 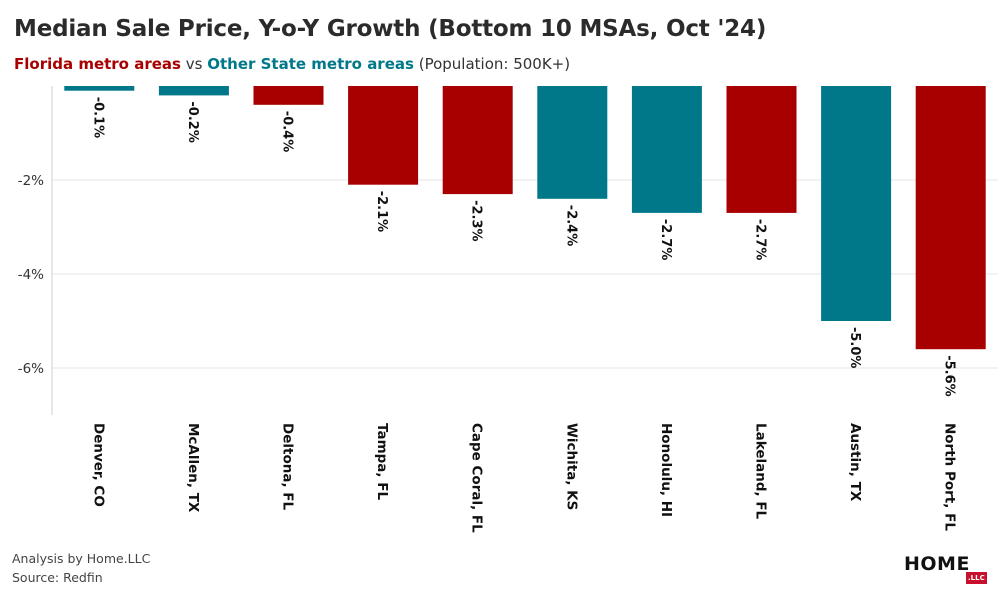 What do you see at coordinates (192, 121) in the screenshot?
I see `data-label: -0.2%` at bounding box center [192, 121].